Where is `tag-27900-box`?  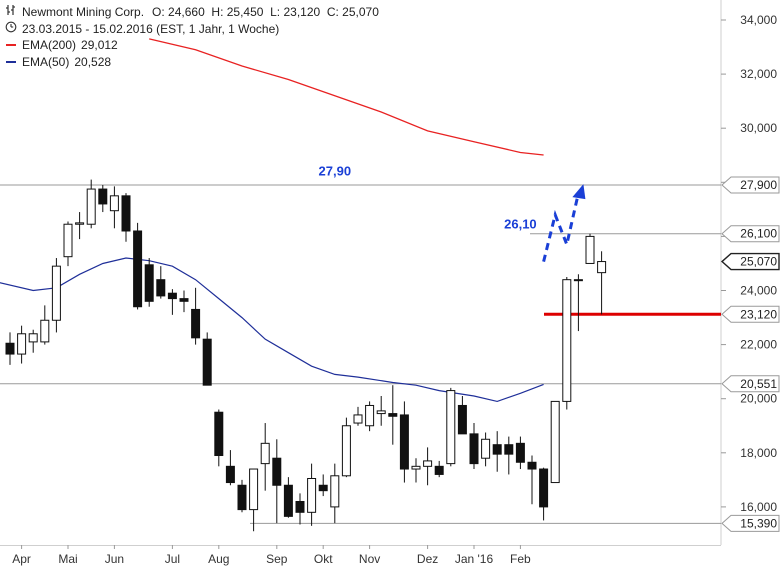
tag-27900-box is located at coordinates (750, 185).